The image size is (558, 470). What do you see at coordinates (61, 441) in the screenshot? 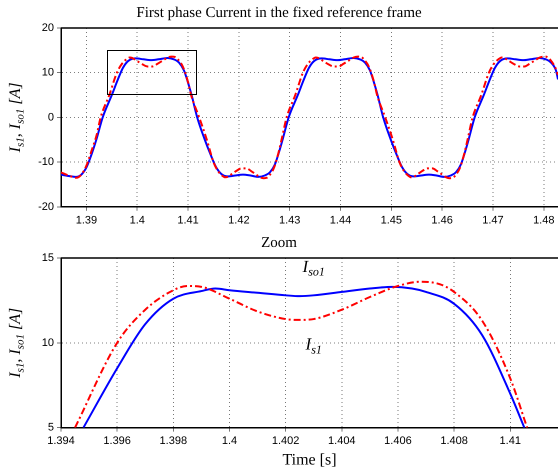
I see `x-tick-label: 1.394` at bounding box center [61, 441].